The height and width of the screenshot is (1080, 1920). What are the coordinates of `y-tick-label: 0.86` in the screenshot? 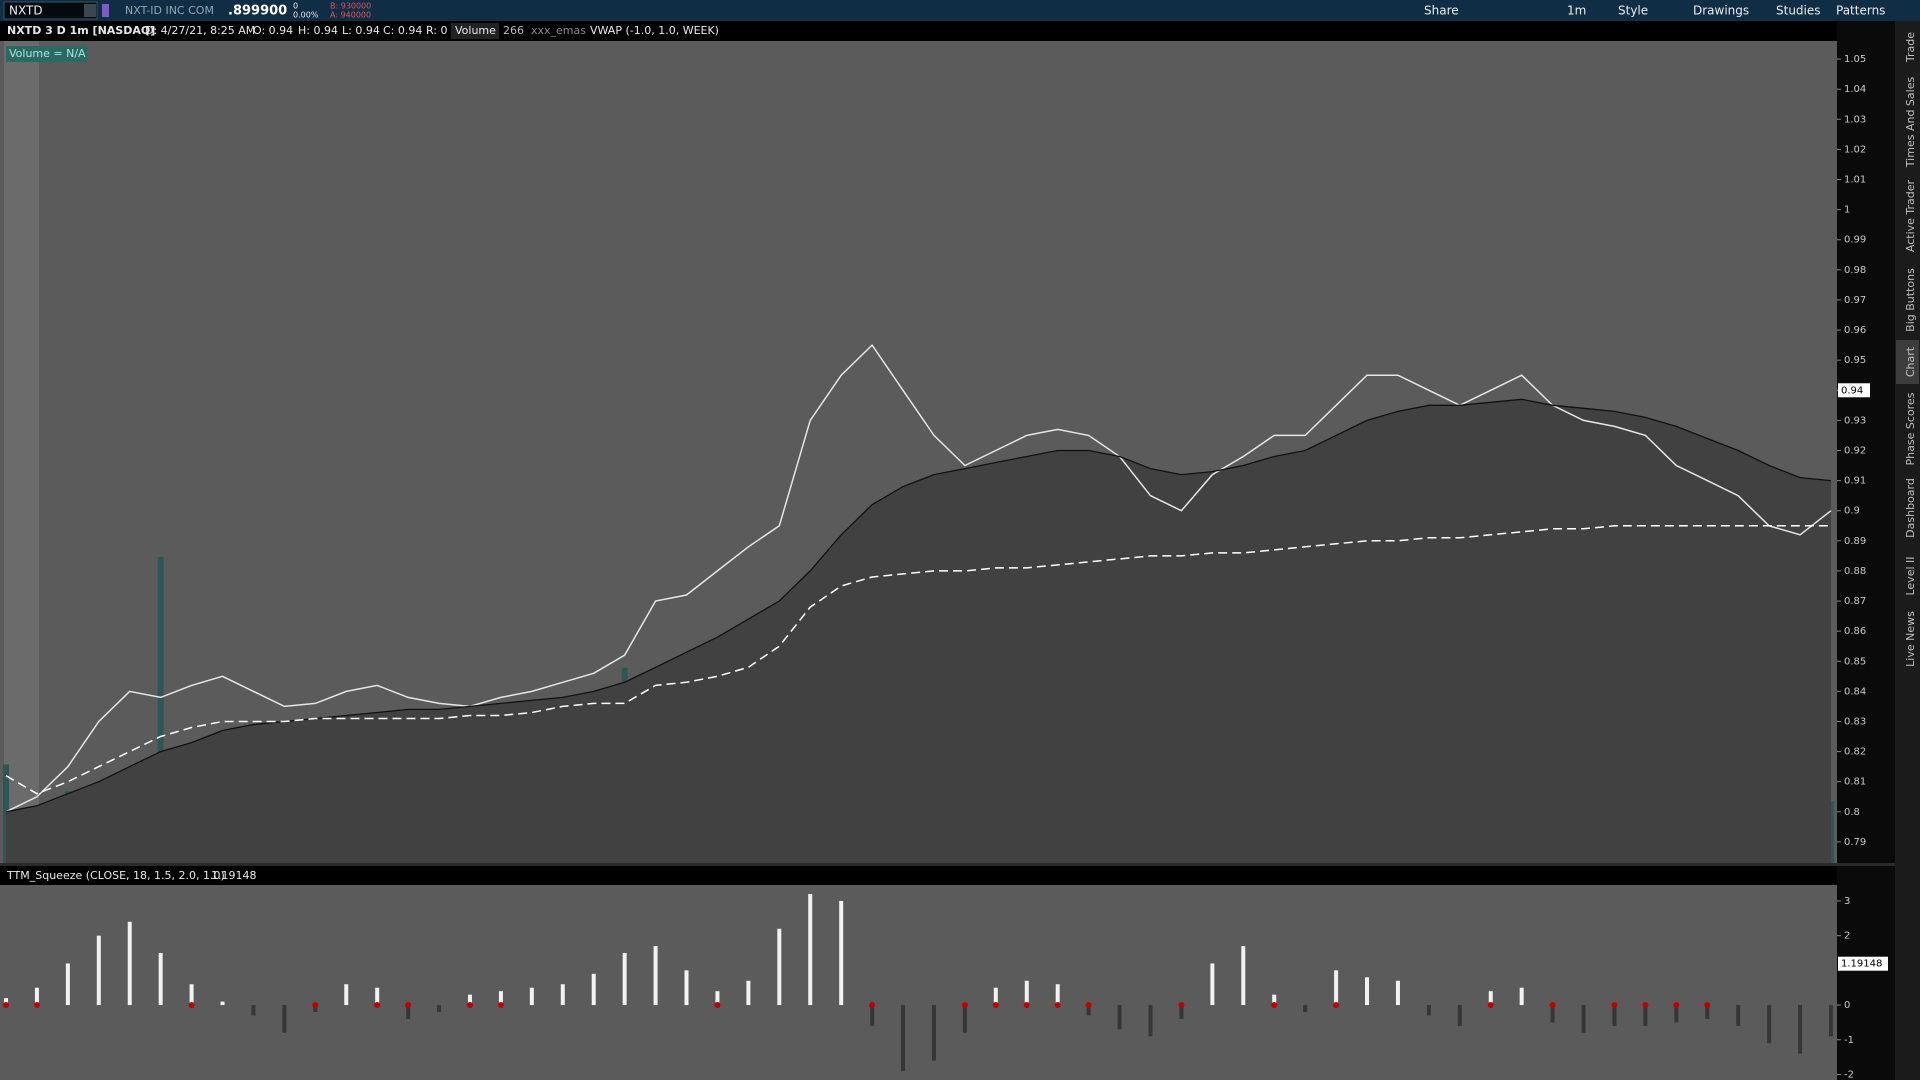 It's located at (1855, 631).